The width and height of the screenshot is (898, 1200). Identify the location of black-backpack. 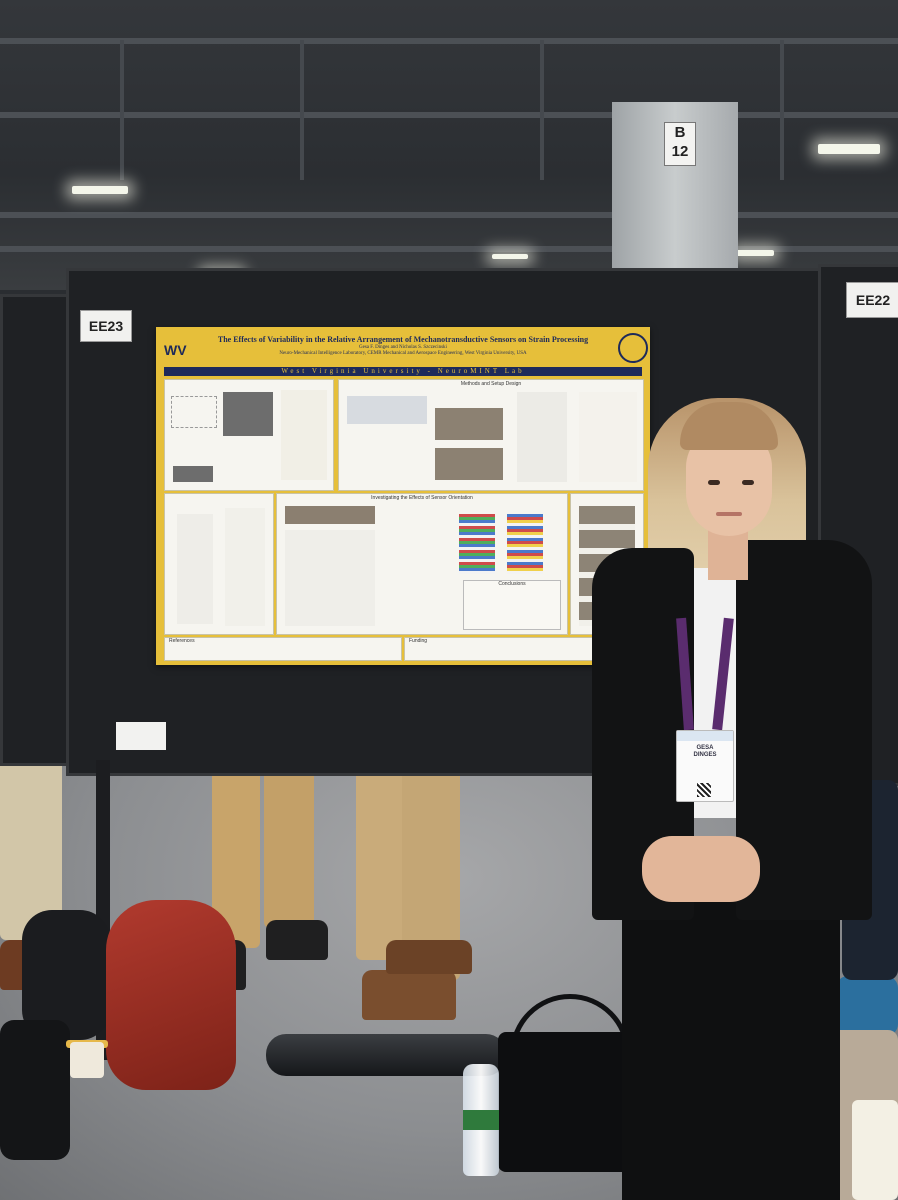
(66, 975).